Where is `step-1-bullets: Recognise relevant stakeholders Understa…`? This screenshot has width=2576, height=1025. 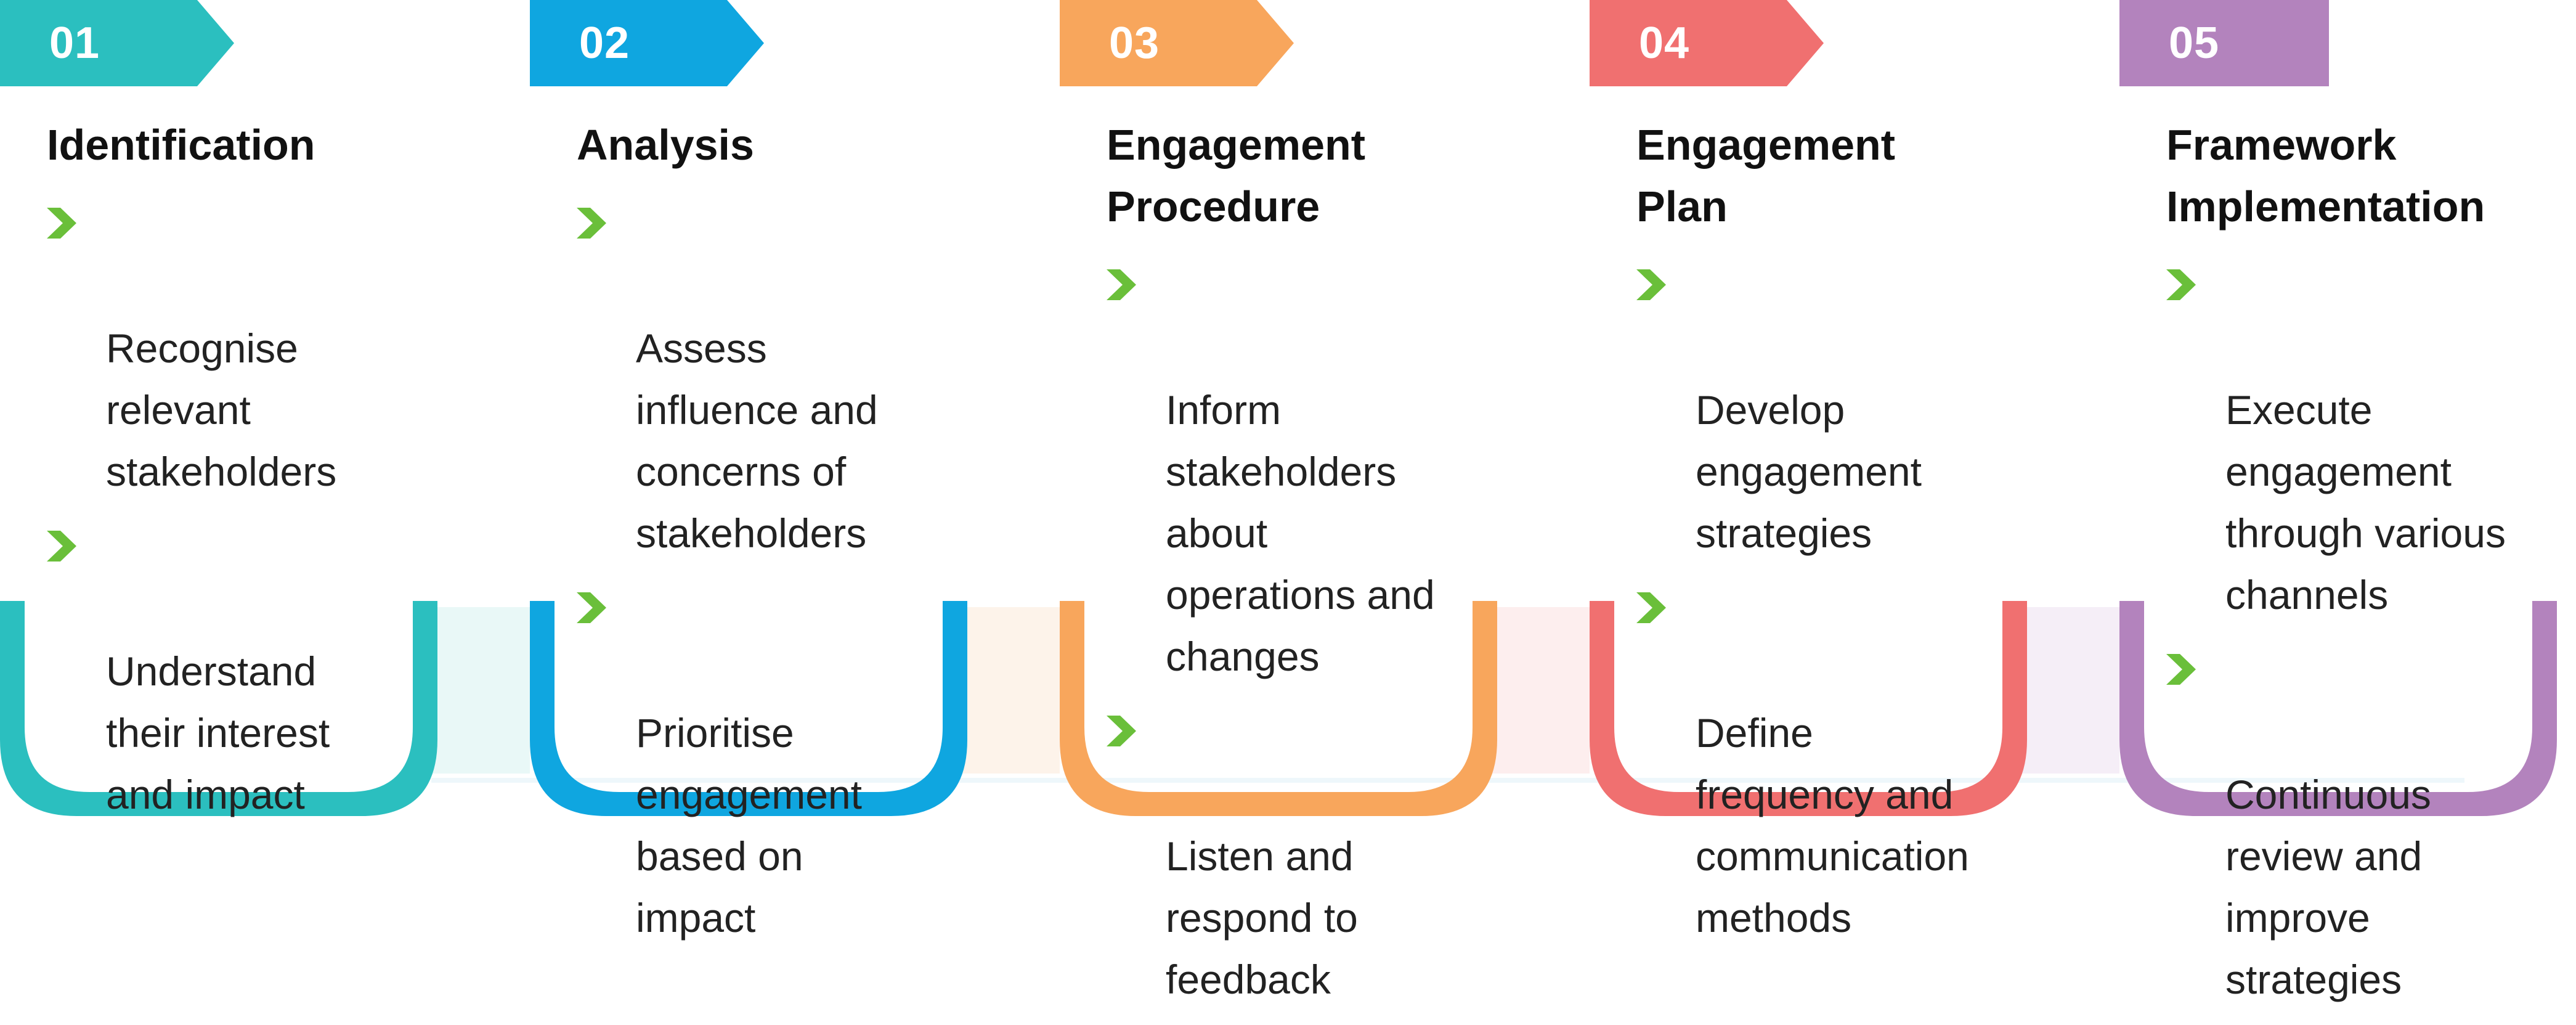
step-1-bullets: Recognise relevant stakeholders Understa… is located at coordinates (244, 510).